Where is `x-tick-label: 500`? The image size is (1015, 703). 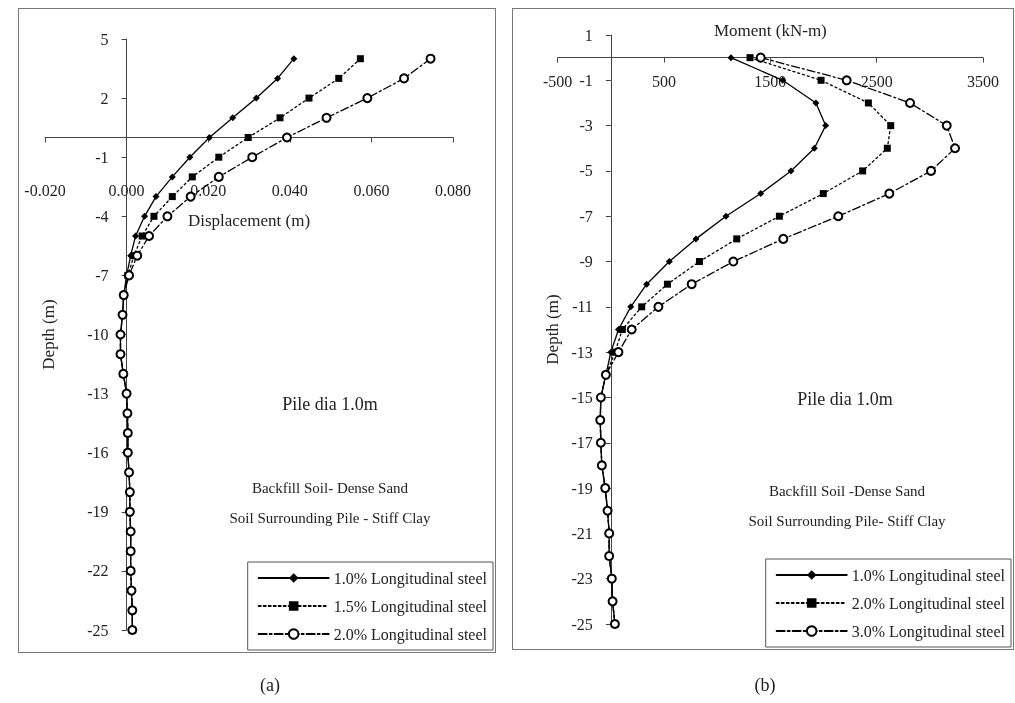 x-tick-label: 500 is located at coordinates (664, 82).